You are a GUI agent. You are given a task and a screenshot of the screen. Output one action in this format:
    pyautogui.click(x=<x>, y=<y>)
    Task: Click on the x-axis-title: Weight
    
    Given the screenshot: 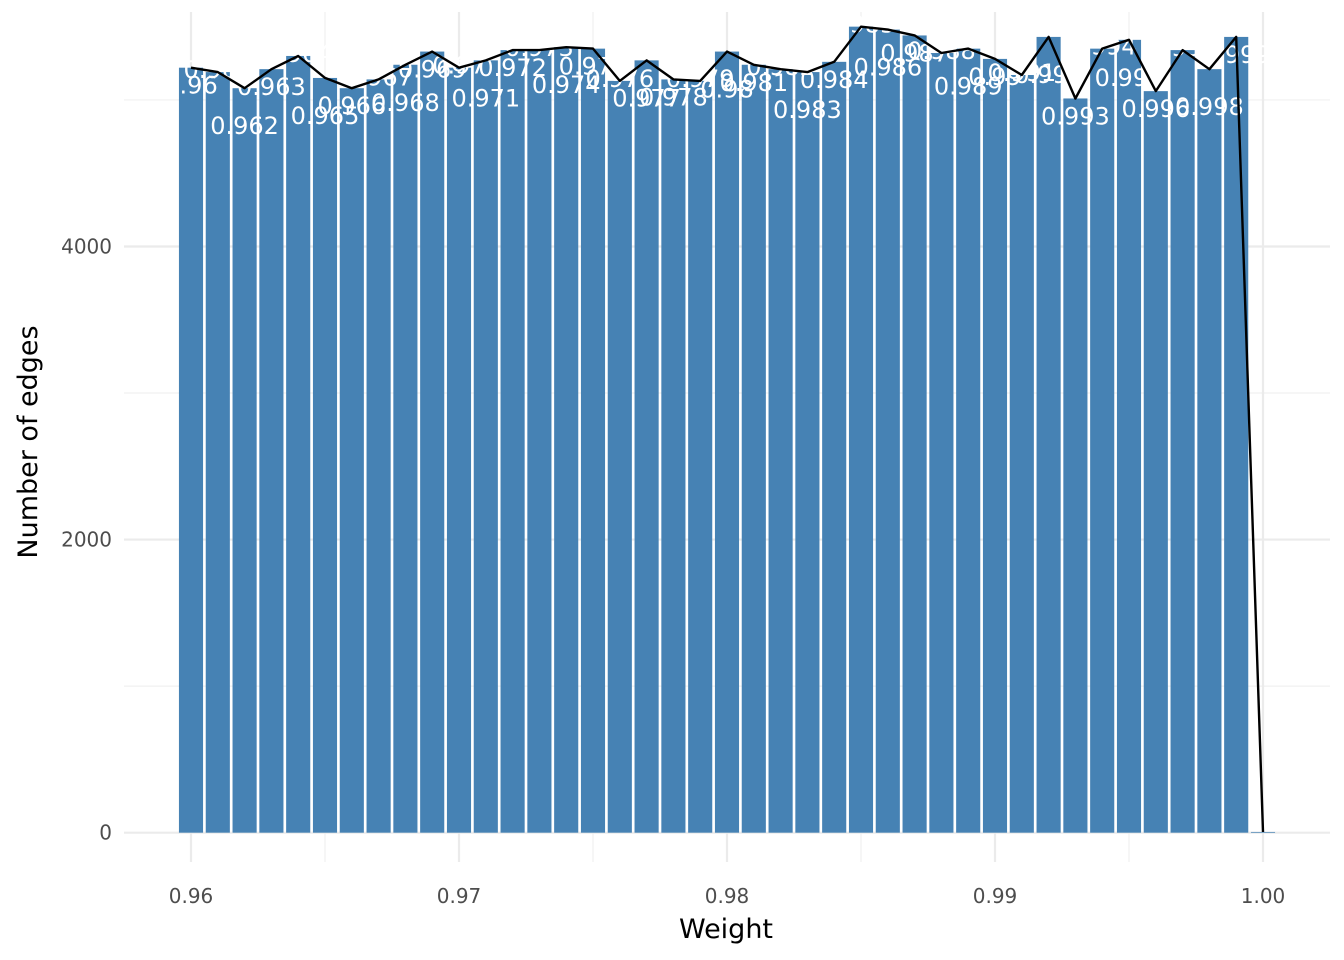 What is the action you would take?
    pyautogui.click(x=726, y=929)
    